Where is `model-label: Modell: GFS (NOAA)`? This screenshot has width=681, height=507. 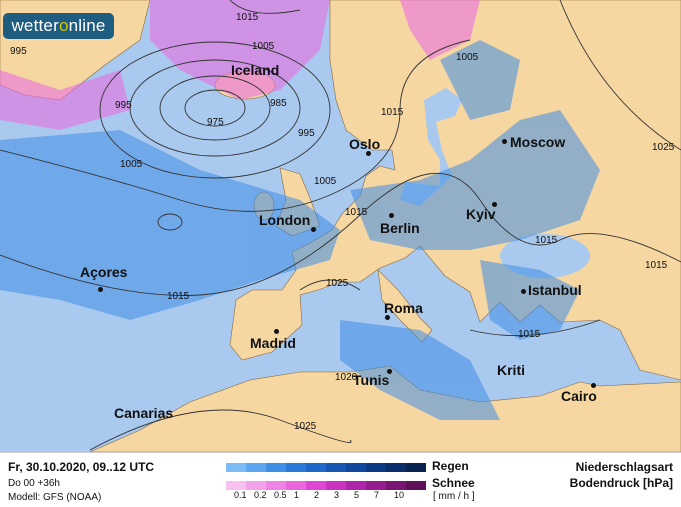 model-label: Modell: GFS (NOAA) is located at coordinates (55, 497).